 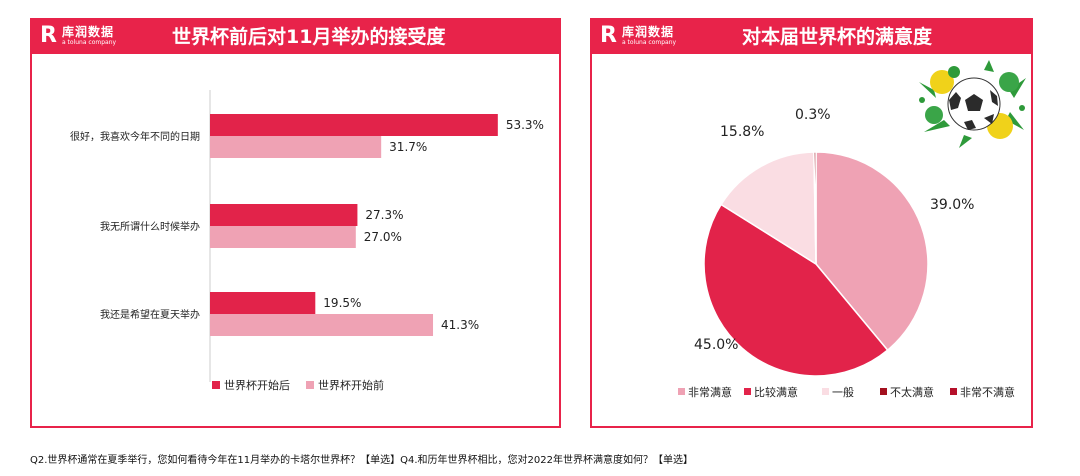 What do you see at coordinates (257, 385) in the screenshot?
I see `legend-label: 世界杯开始后` at bounding box center [257, 385].